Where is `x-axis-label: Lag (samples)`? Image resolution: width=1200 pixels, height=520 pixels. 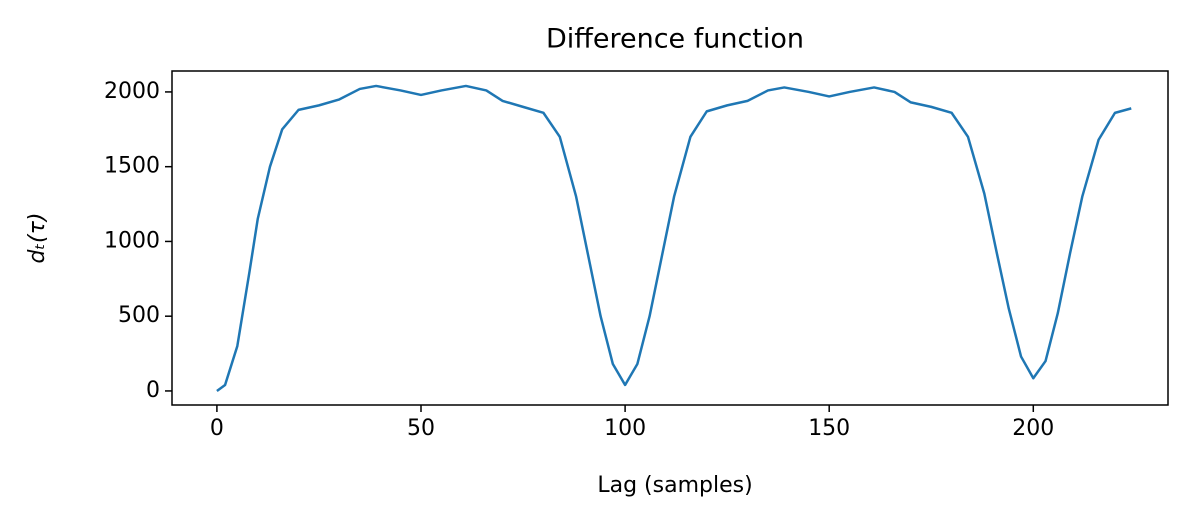 x-axis-label: Lag (samples) is located at coordinates (674, 485).